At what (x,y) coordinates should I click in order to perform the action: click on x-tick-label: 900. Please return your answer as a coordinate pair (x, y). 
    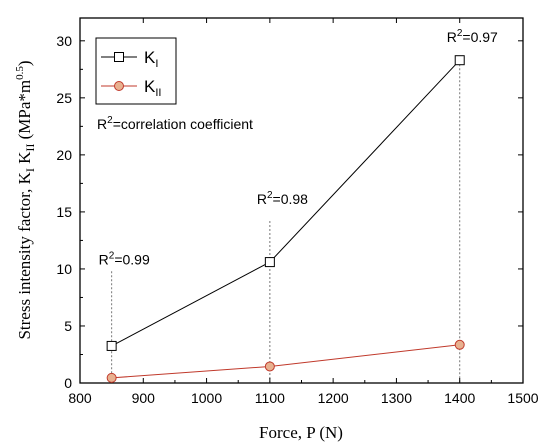
    Looking at the image, I should click on (144, 398).